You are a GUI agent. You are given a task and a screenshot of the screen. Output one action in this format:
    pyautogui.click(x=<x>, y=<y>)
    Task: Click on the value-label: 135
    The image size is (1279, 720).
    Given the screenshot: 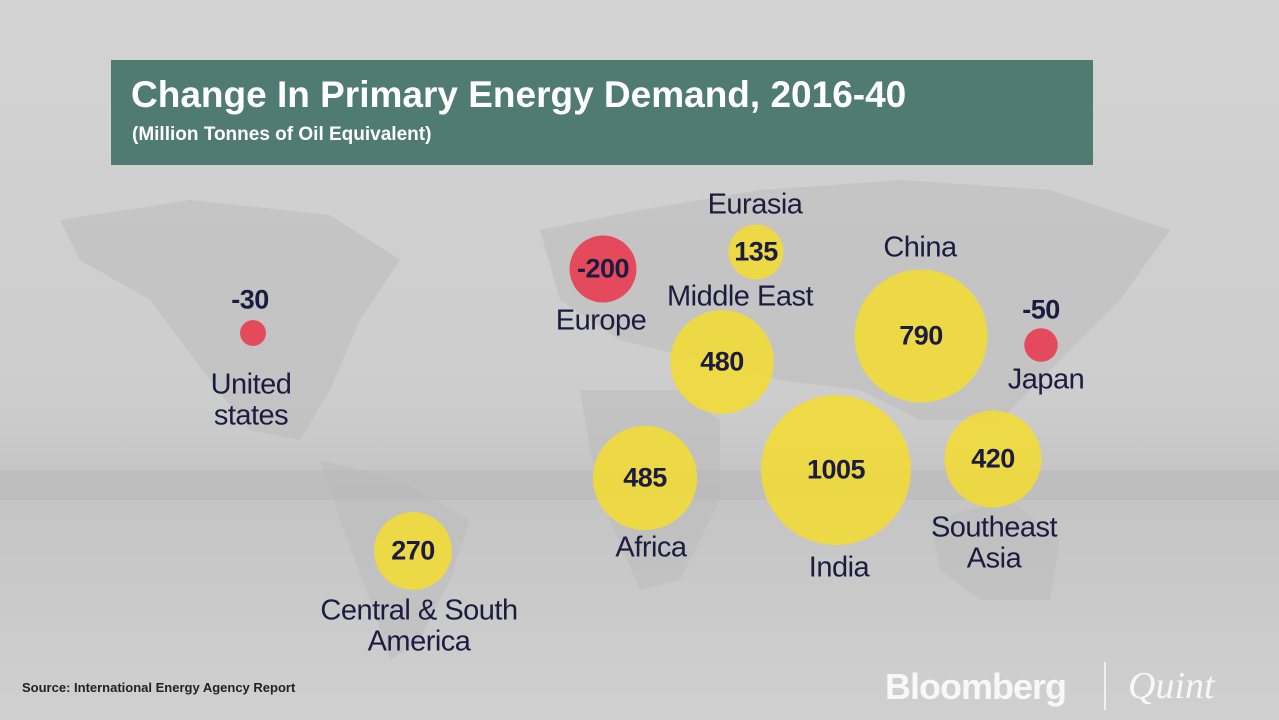 What is the action you would take?
    pyautogui.click(x=756, y=251)
    